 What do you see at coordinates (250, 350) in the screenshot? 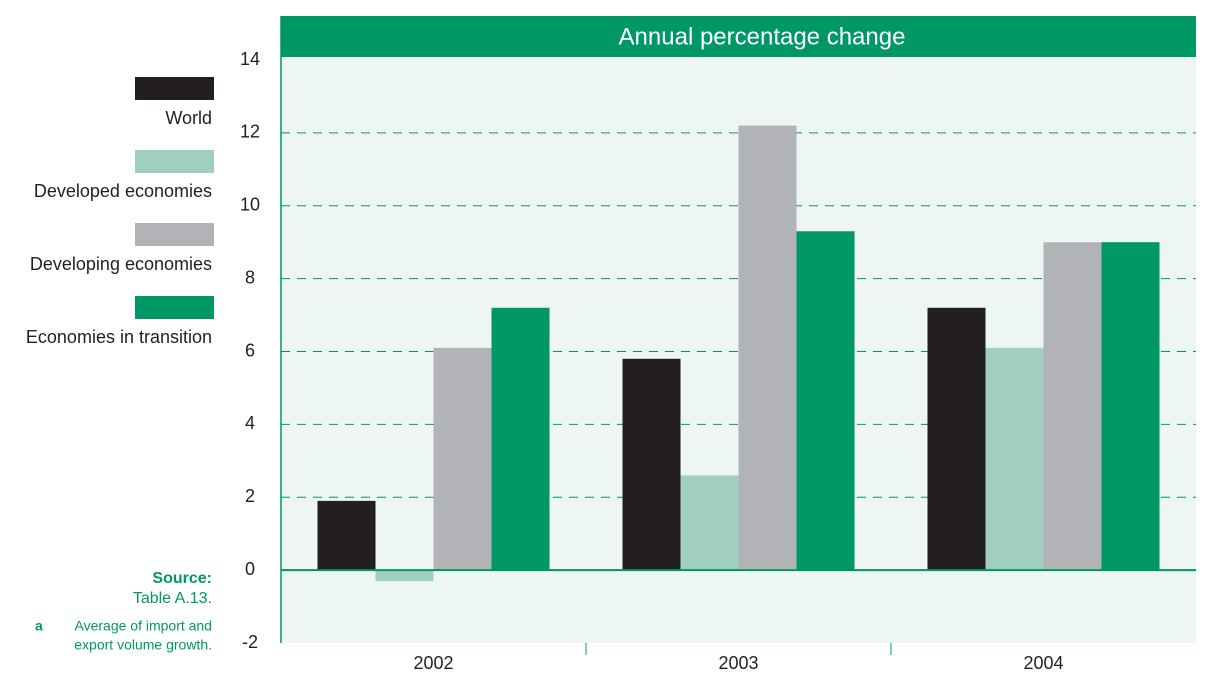
I see `y-tick-label: 6` at bounding box center [250, 350].